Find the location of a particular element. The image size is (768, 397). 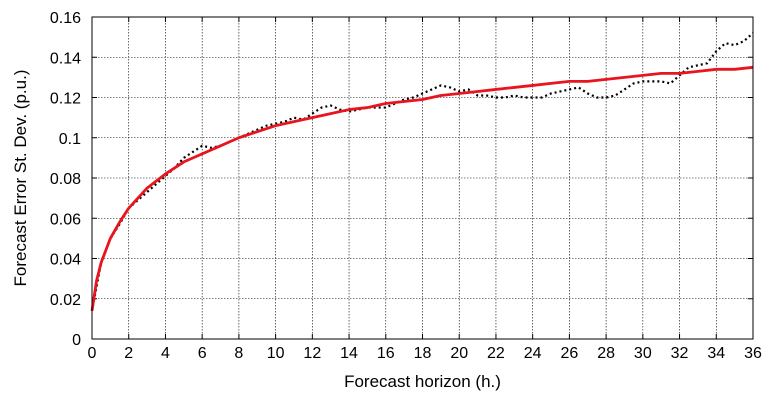

x-tick-label: 16 is located at coordinates (386, 353).